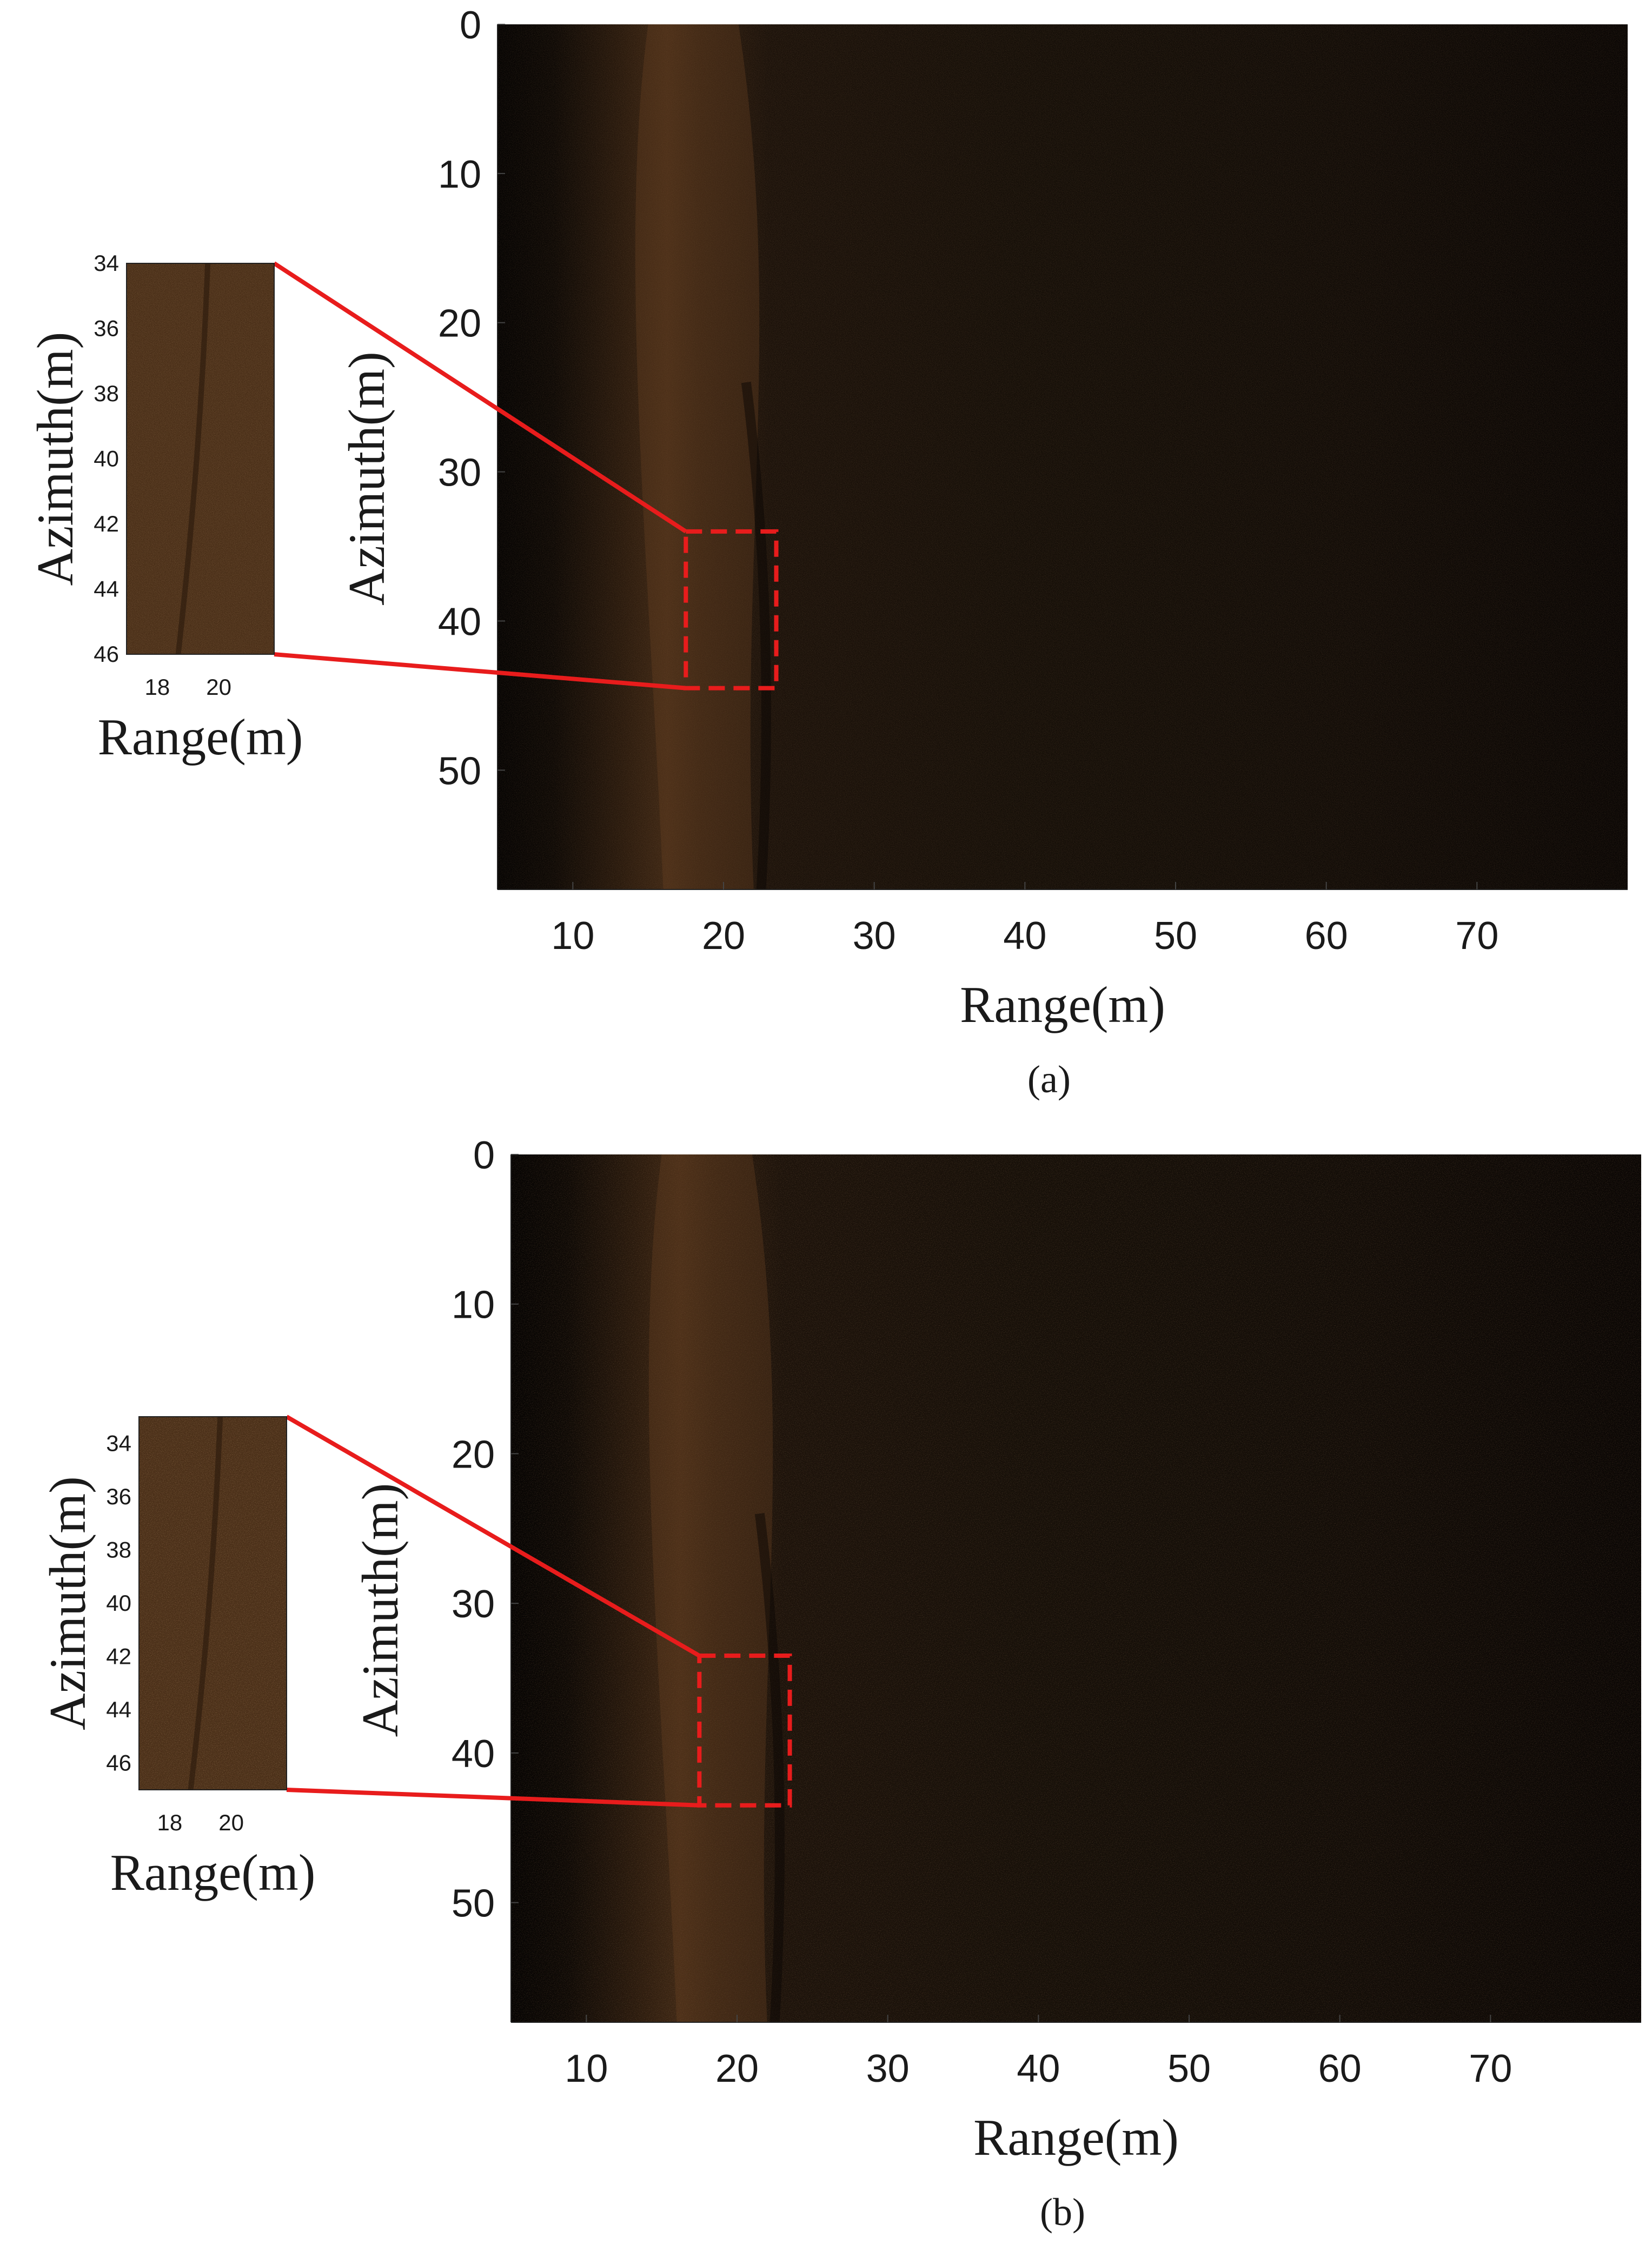  What do you see at coordinates (1049, 1079) in the screenshot?
I see `panel-caption: (a)` at bounding box center [1049, 1079].